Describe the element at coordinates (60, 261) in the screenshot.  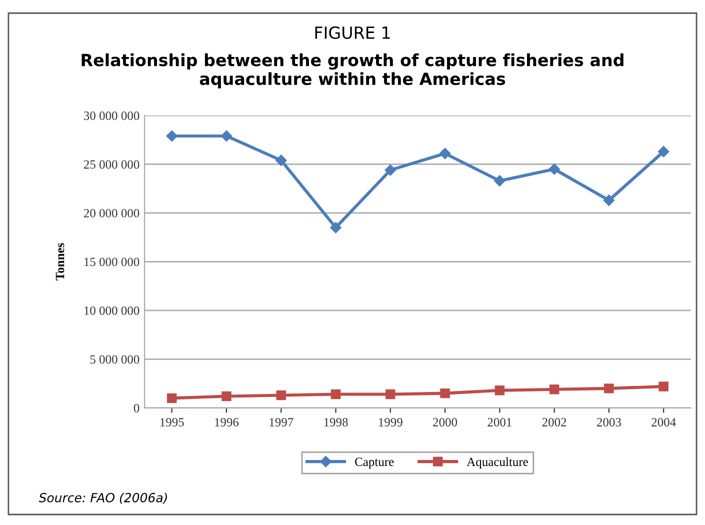
I see `y-axis-title: Tonnes` at that location.